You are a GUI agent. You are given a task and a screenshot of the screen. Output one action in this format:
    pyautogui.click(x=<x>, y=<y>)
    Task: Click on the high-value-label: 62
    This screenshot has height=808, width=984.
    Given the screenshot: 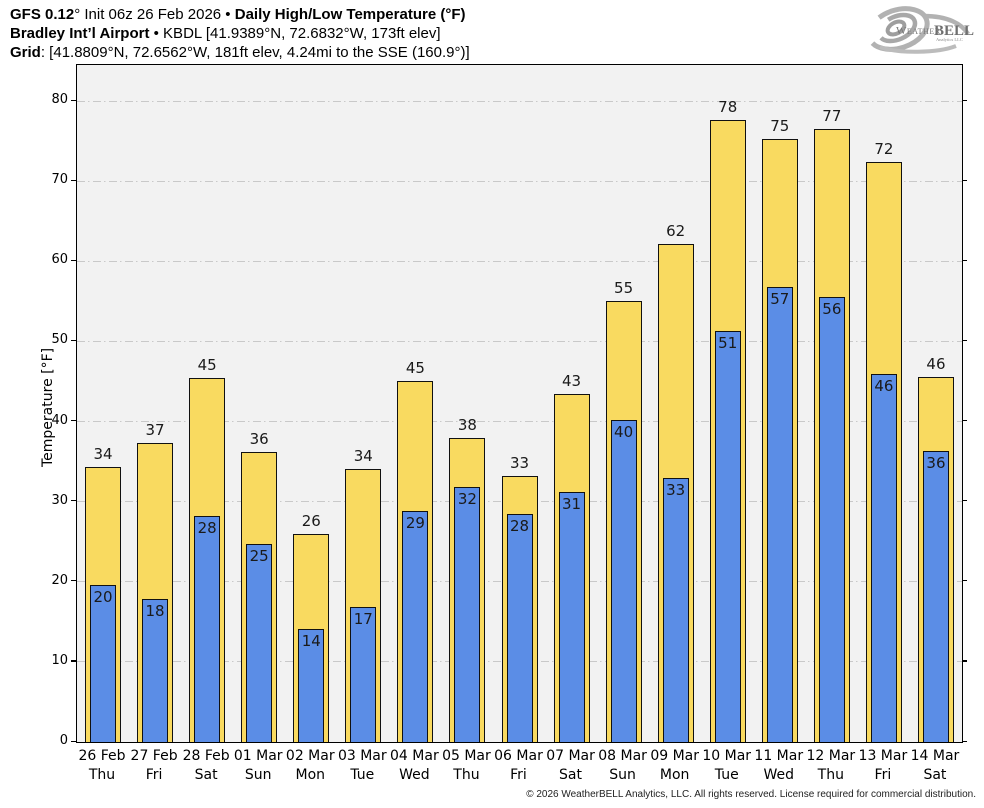 What is the action you would take?
    pyautogui.click(x=676, y=231)
    